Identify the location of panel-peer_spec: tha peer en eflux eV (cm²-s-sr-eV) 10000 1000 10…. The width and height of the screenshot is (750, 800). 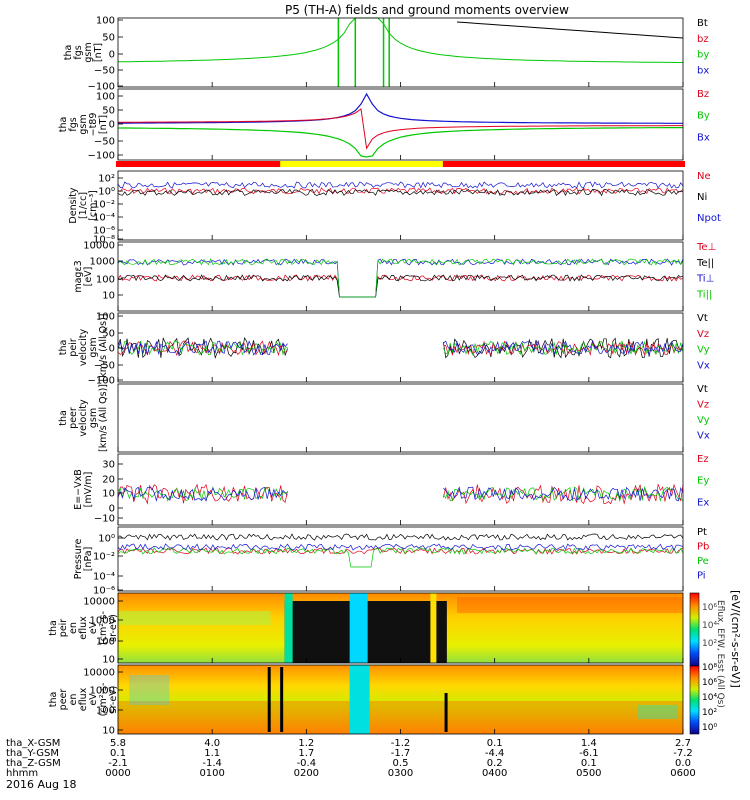
(366, 700).